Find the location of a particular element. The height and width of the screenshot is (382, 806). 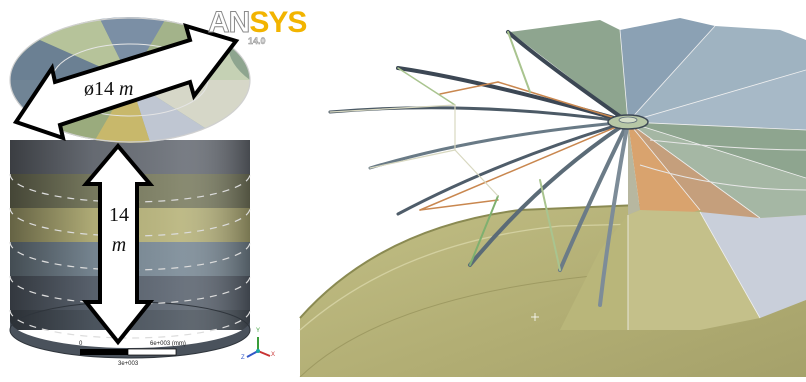

logo-version: 14.0 is located at coordinates (257, 41).